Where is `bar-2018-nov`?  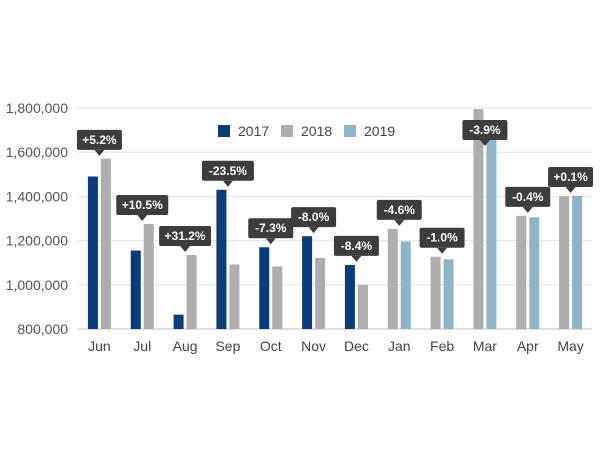
bar-2018-nov is located at coordinates (320, 293).